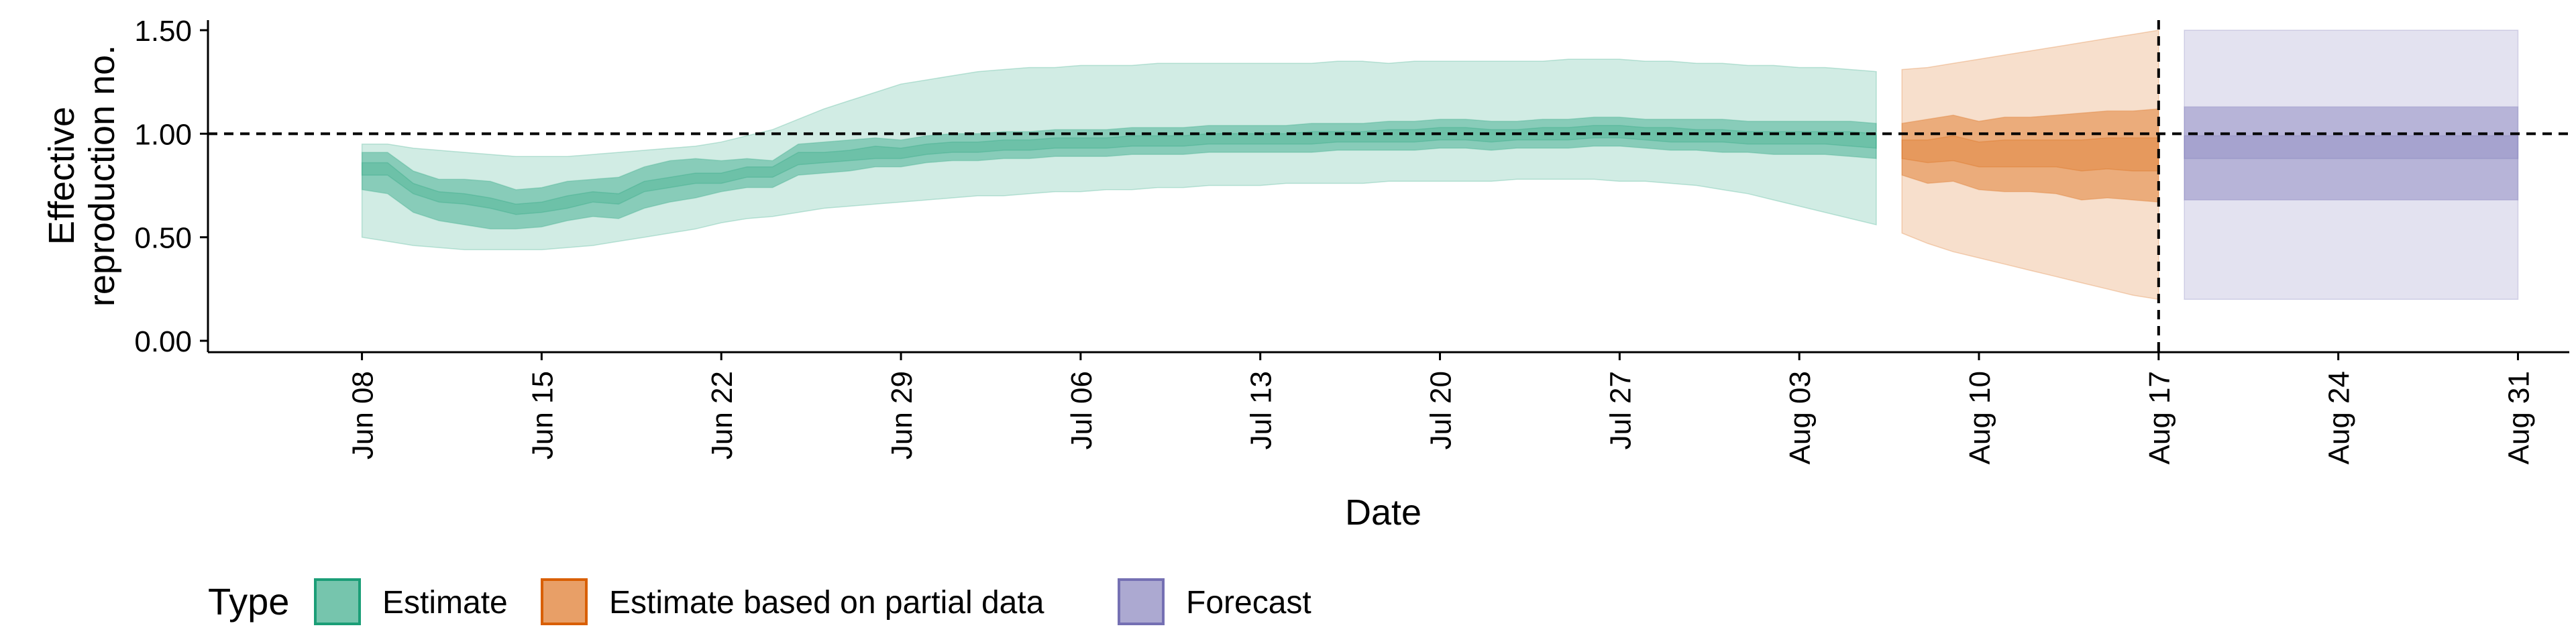 This screenshot has width=2576, height=644. What do you see at coordinates (1261, 410) in the screenshot?
I see `x-tick-label: Jul 13` at bounding box center [1261, 410].